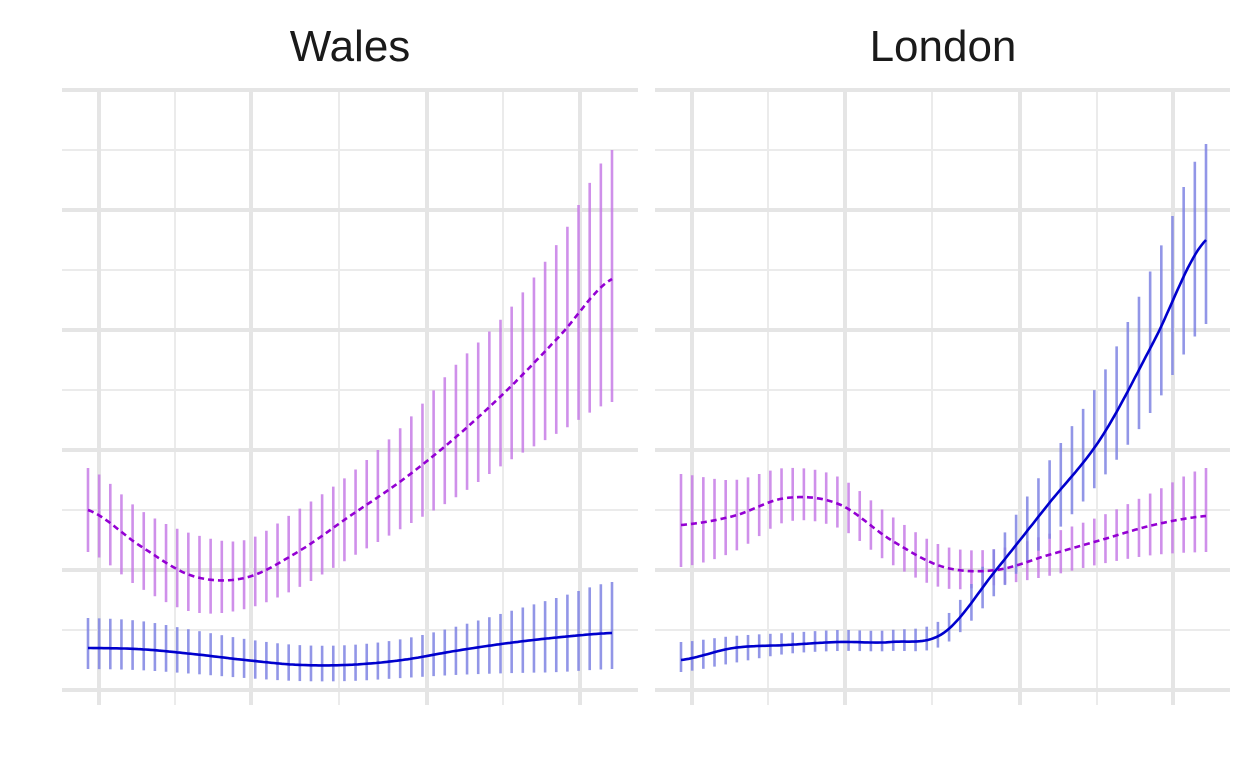  What do you see at coordinates (350, 649) in the screenshot?
I see `wales-series-1-line` at bounding box center [350, 649].